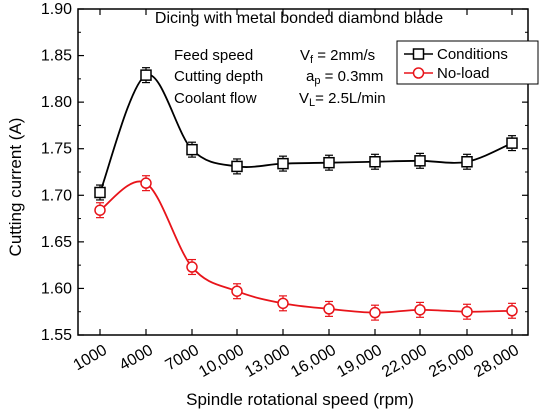 This screenshot has height=413, width=550. What do you see at coordinates (337, 56) in the screenshot?
I see `condition-feed-speed-value: Vf = 2mm/s` at bounding box center [337, 56].